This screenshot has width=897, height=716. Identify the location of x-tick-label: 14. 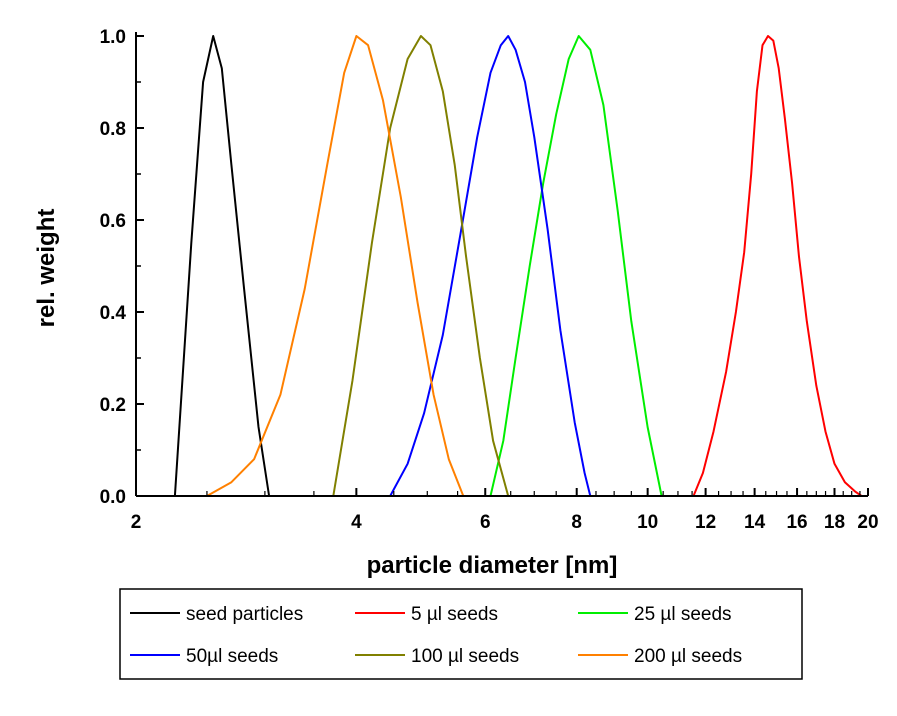
(755, 522).